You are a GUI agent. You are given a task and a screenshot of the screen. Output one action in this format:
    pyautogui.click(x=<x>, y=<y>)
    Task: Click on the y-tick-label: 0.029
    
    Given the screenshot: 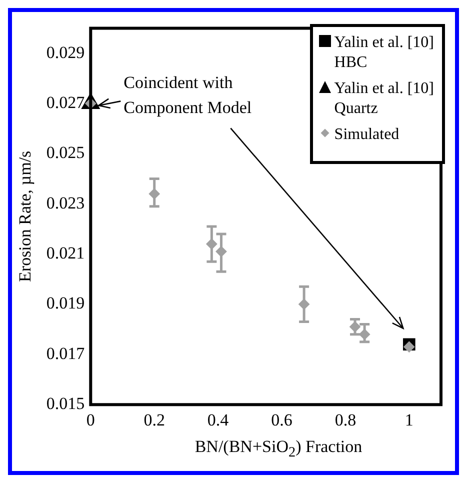 What is the action you would take?
    pyautogui.click(x=65, y=52)
    